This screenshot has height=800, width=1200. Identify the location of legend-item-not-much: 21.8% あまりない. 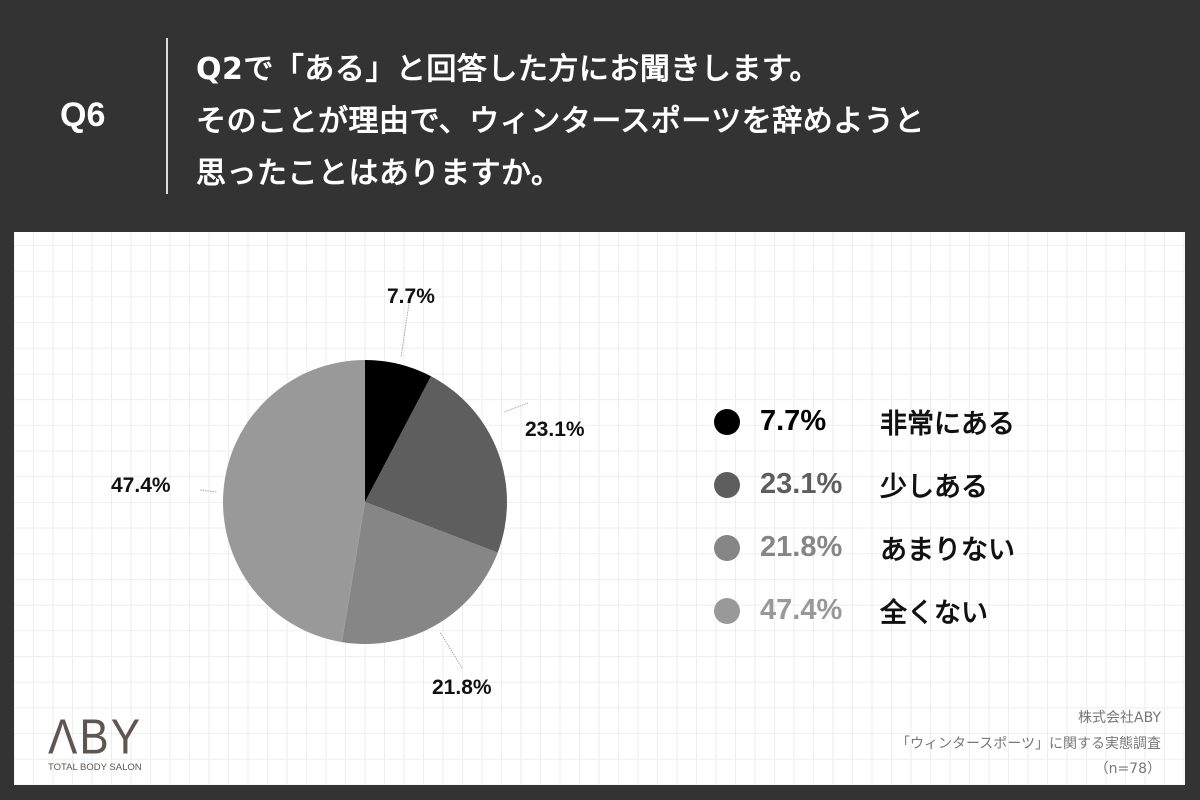
(864, 547).